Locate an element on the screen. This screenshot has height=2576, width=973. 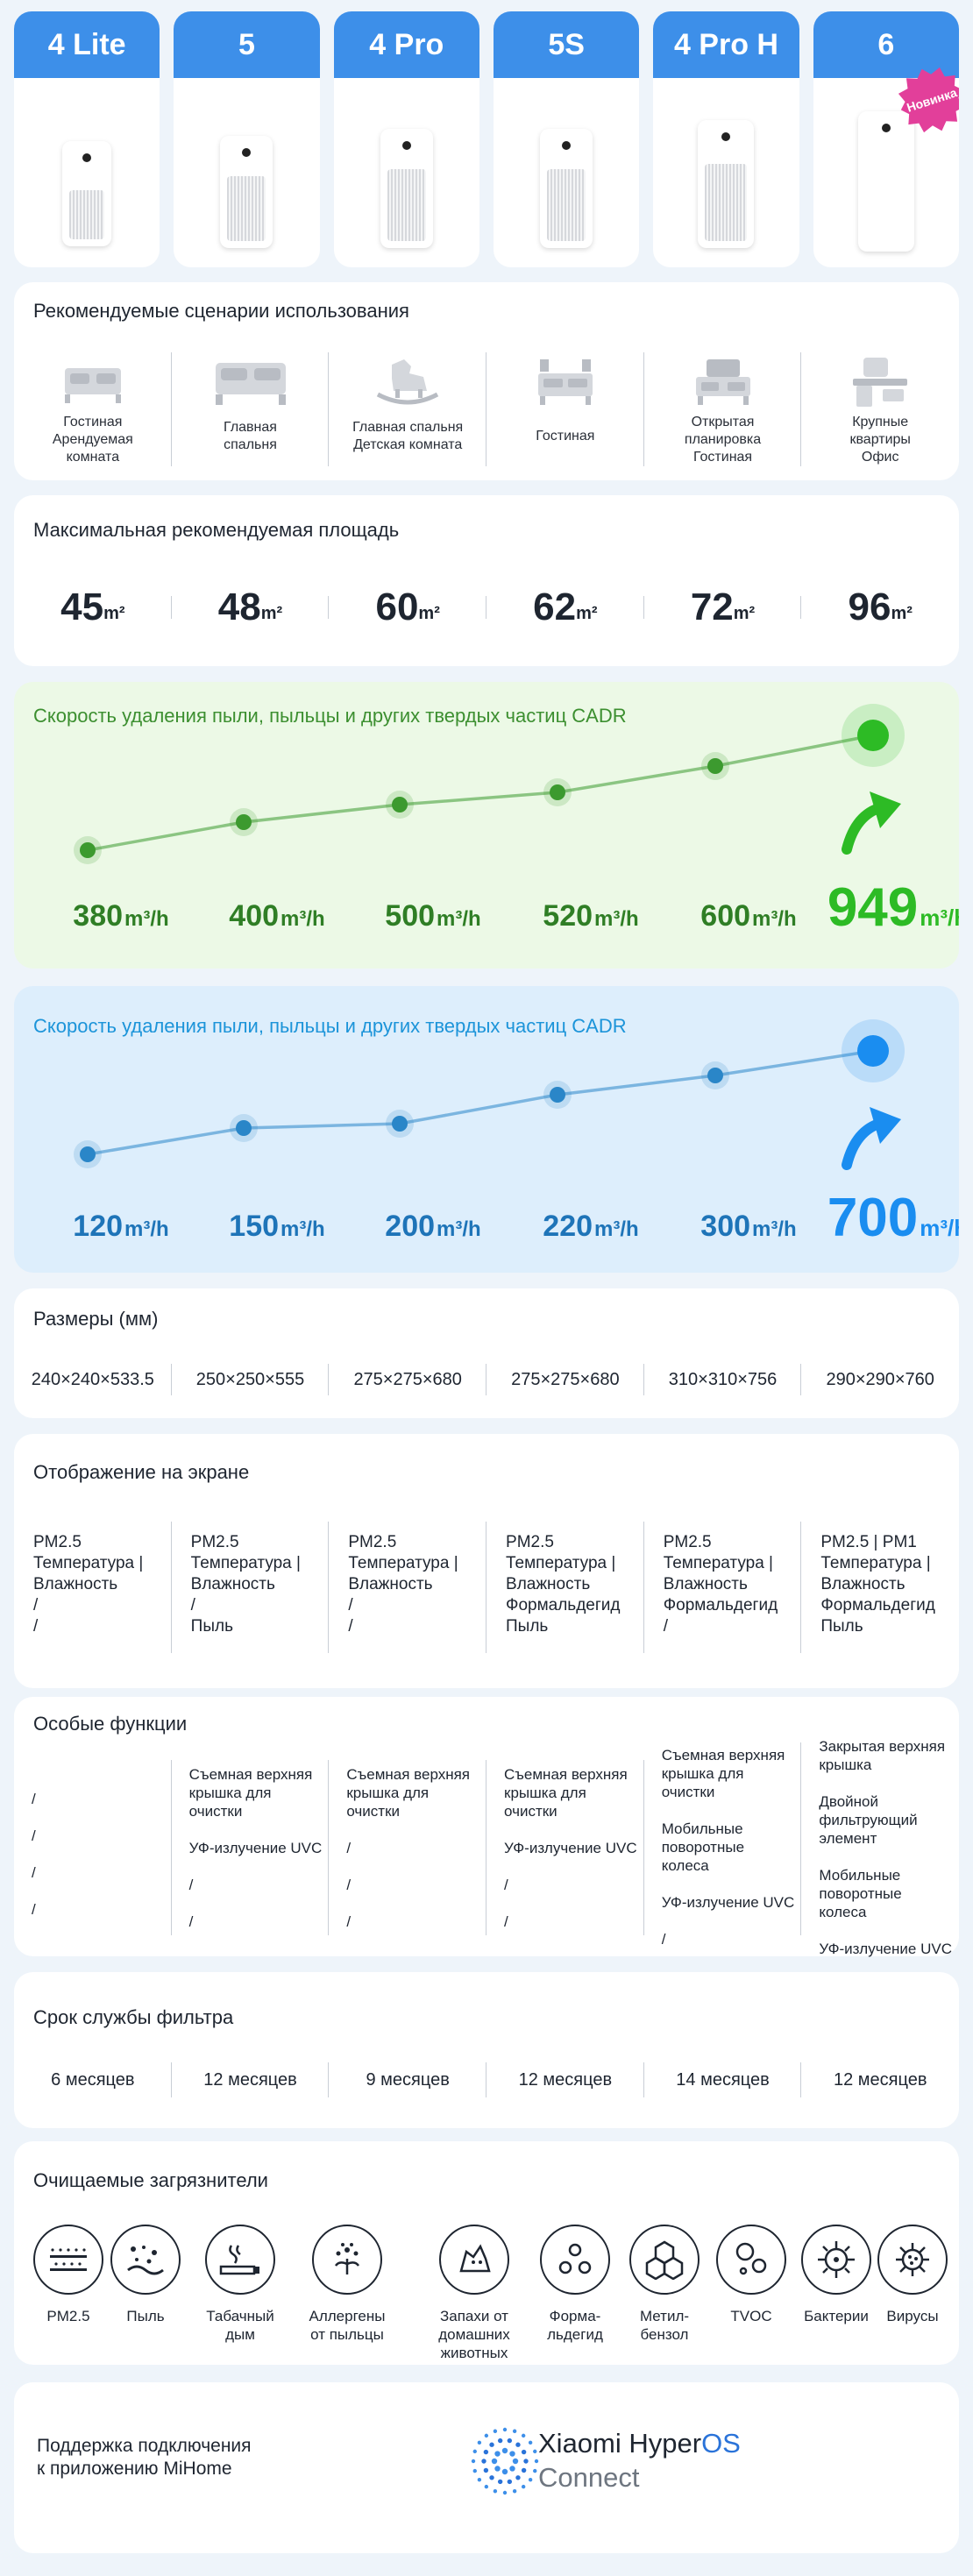
scenario-label: Главная спальня is located at coordinates (251, 436).